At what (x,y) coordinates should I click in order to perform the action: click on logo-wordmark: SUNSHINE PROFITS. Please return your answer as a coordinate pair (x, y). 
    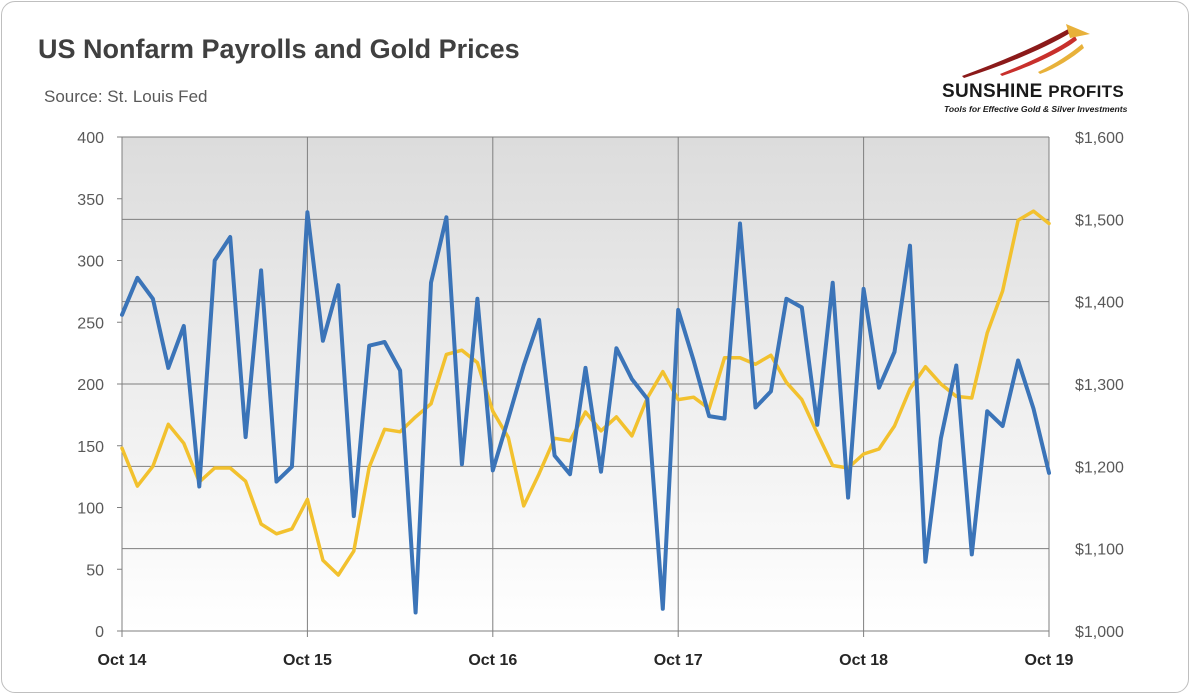
    Looking at the image, I should click on (1033, 92).